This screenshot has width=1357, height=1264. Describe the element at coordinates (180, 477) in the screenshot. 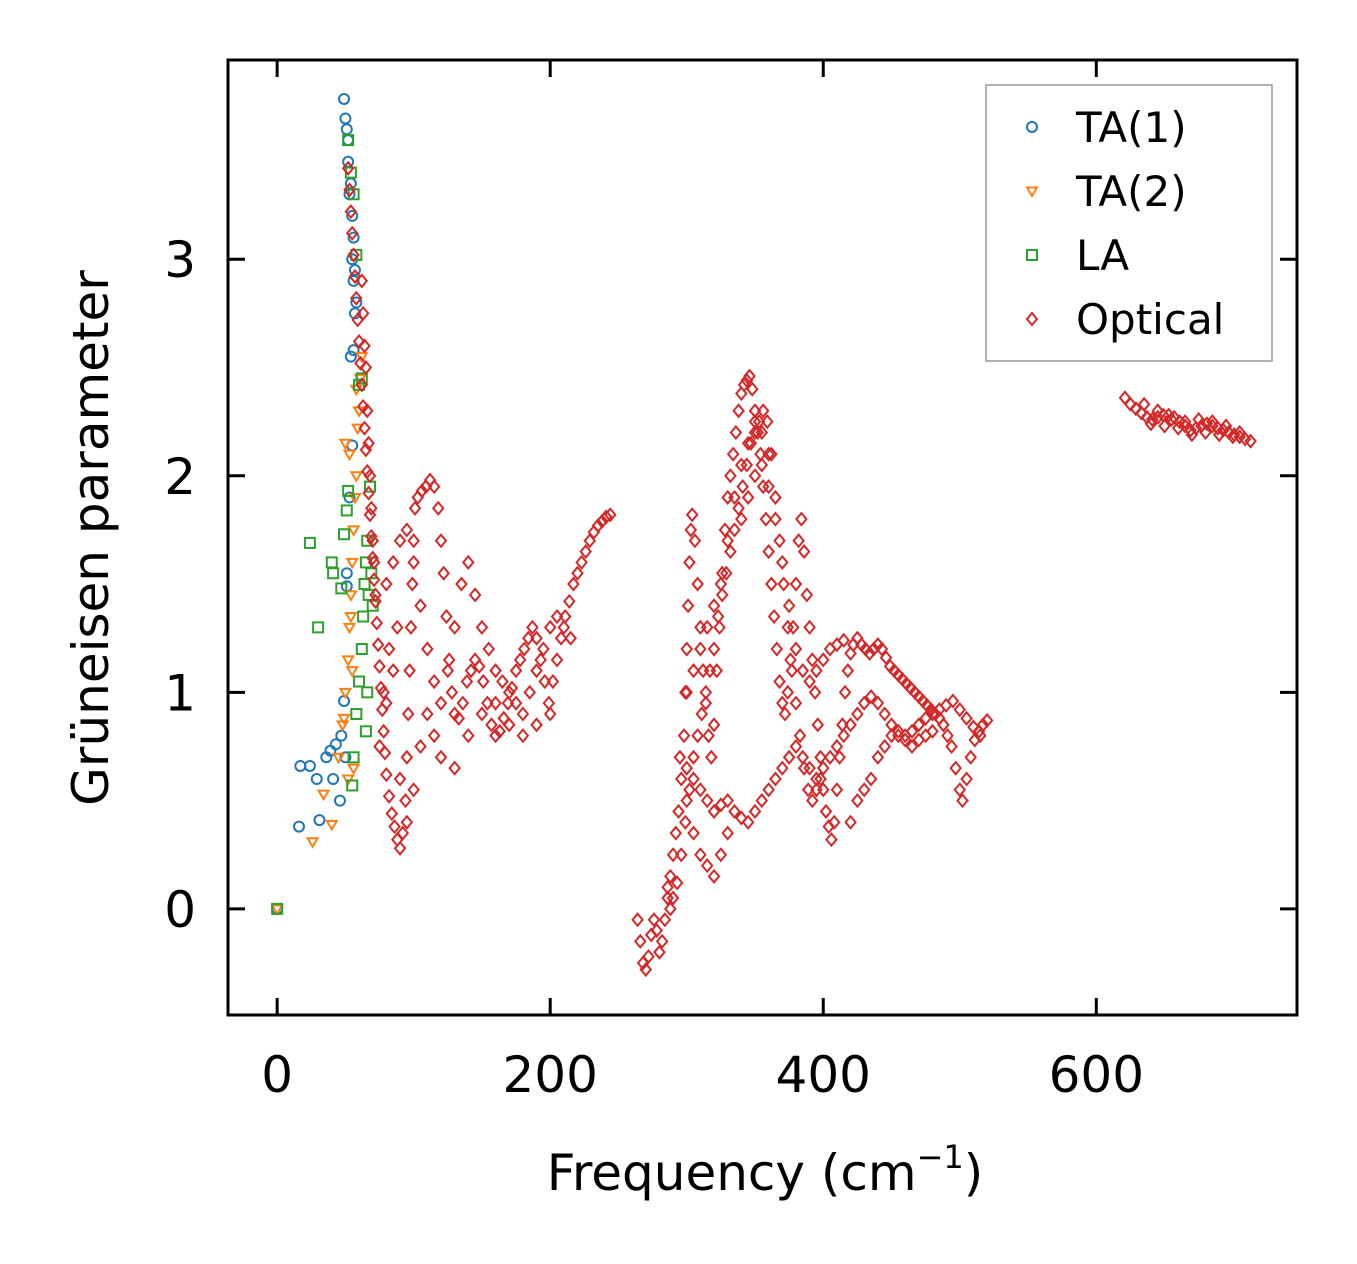

I see `y-tick-label: 2` at that location.